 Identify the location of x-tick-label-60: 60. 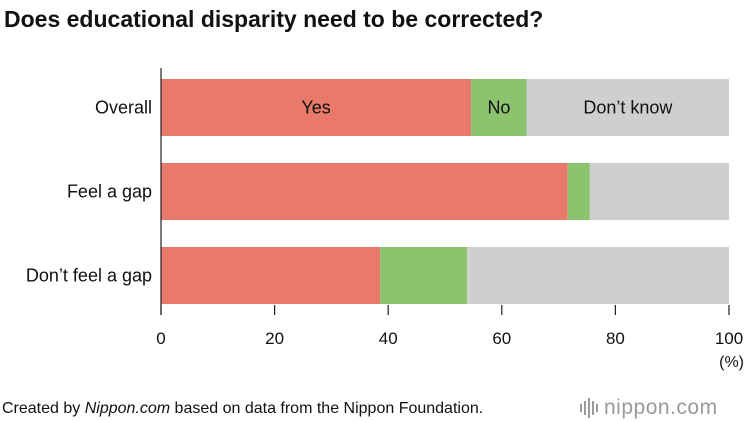
(501, 338).